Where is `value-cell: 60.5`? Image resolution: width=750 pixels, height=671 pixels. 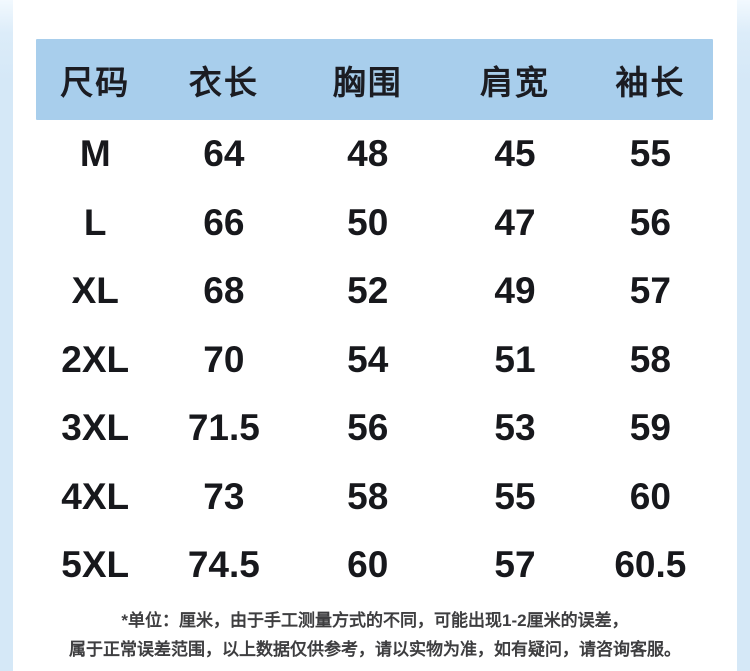 value-cell: 60.5 is located at coordinates (650, 565).